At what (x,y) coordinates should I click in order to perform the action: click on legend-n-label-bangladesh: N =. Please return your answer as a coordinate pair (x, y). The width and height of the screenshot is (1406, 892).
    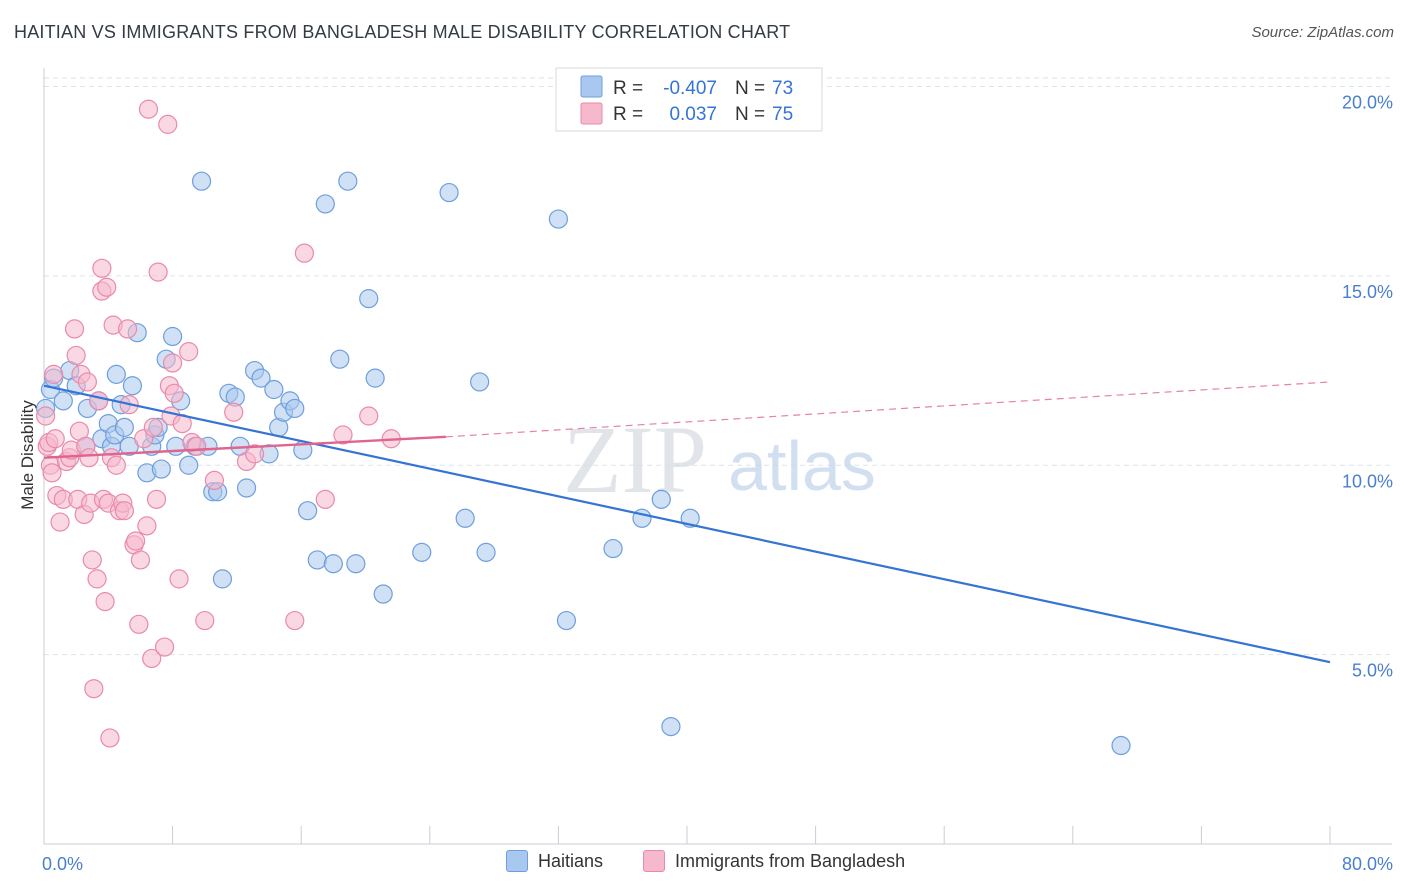
    Looking at the image, I should click on (750, 114).